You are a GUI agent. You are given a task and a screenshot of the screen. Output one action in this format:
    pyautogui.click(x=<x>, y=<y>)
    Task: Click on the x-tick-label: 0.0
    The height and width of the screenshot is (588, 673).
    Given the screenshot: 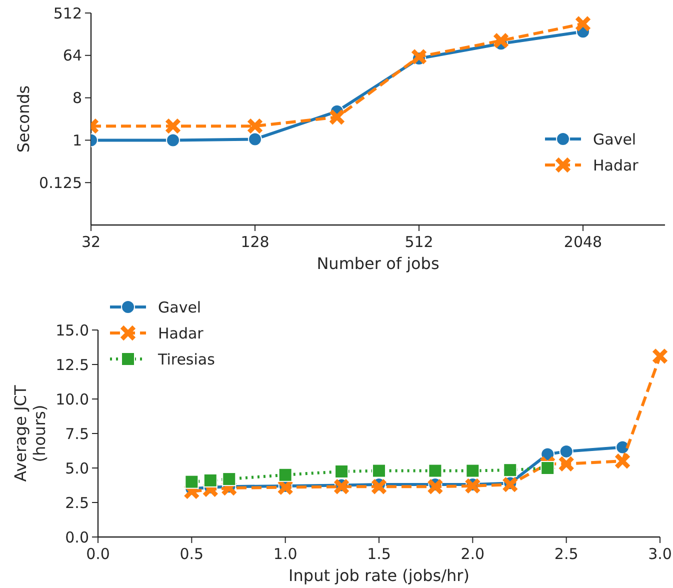 What is the action you would take?
    pyautogui.click(x=98, y=554)
    